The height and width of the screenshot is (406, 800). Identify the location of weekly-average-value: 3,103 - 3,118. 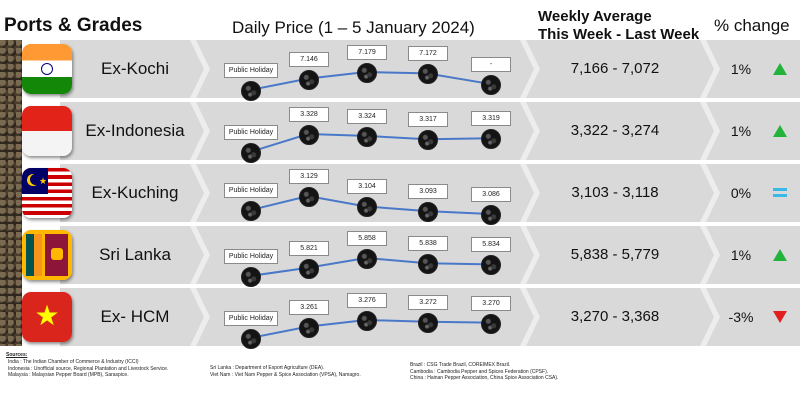
(615, 192).